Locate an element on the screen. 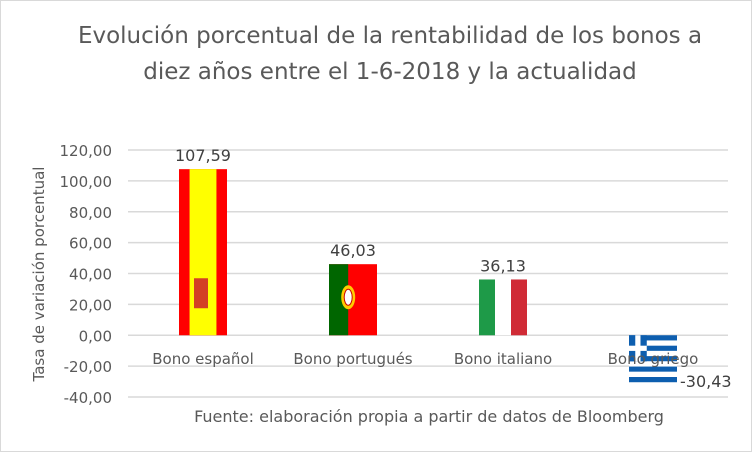  y-tick-label: 120,00 is located at coordinates (86, 151).